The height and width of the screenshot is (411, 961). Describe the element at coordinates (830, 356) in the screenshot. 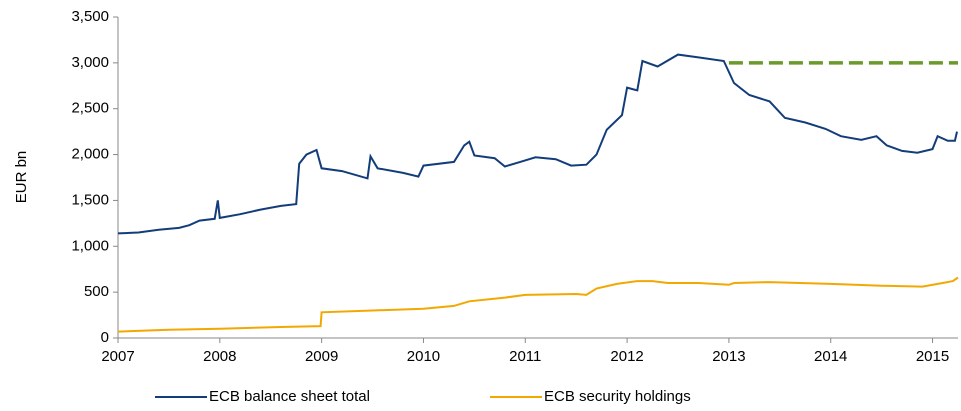

I see `x-tick-label: 2014` at that location.